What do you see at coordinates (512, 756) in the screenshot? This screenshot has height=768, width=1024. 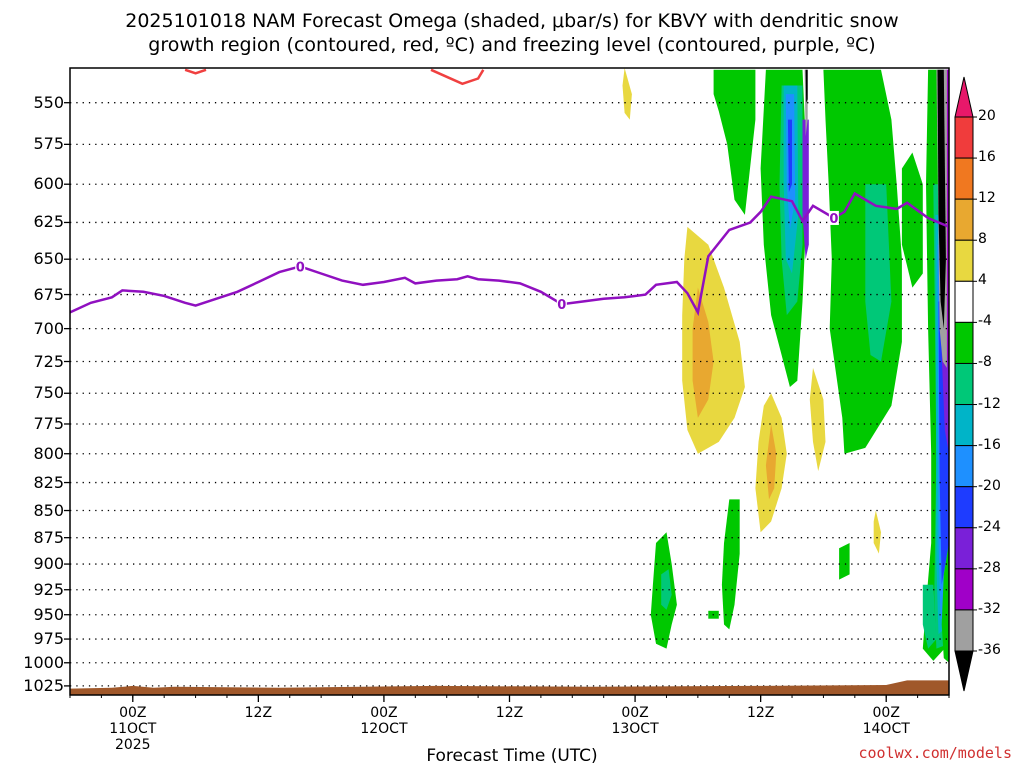 I see `x-axis-title: Forecast Time (UTC)` at bounding box center [512, 756].